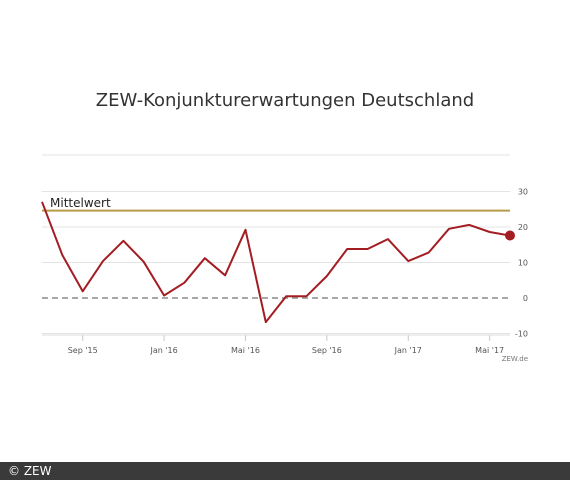 This screenshot has height=480, width=570. Describe the element at coordinates (276, 204) in the screenshot. I see `mean-line-group: Mittelwert` at that location.